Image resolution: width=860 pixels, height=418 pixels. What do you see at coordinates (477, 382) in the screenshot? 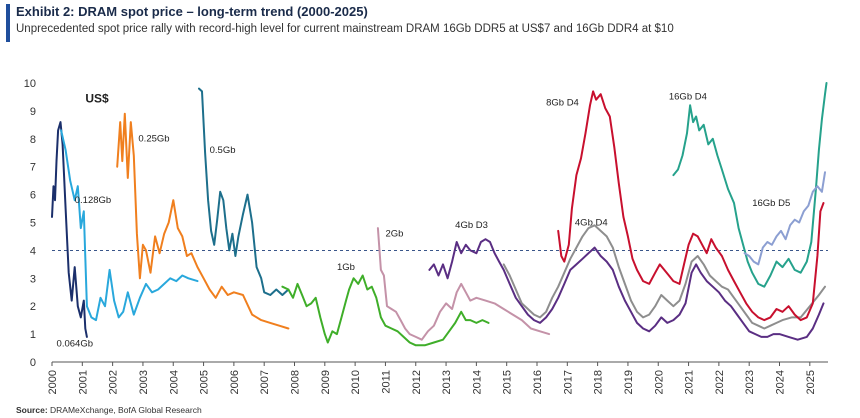
I see `x-tick-label: 2014` at bounding box center [477, 382].